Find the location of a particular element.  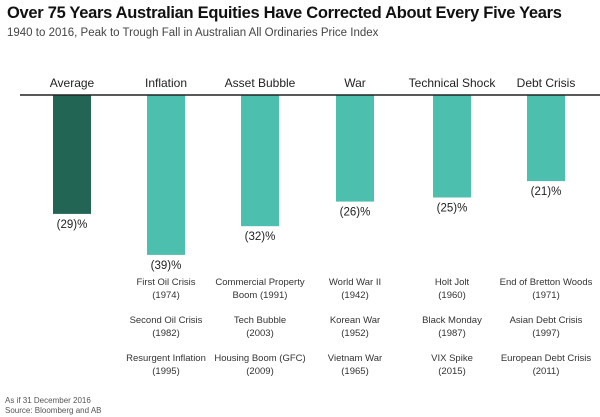

event-year: (1982) is located at coordinates (166, 333).